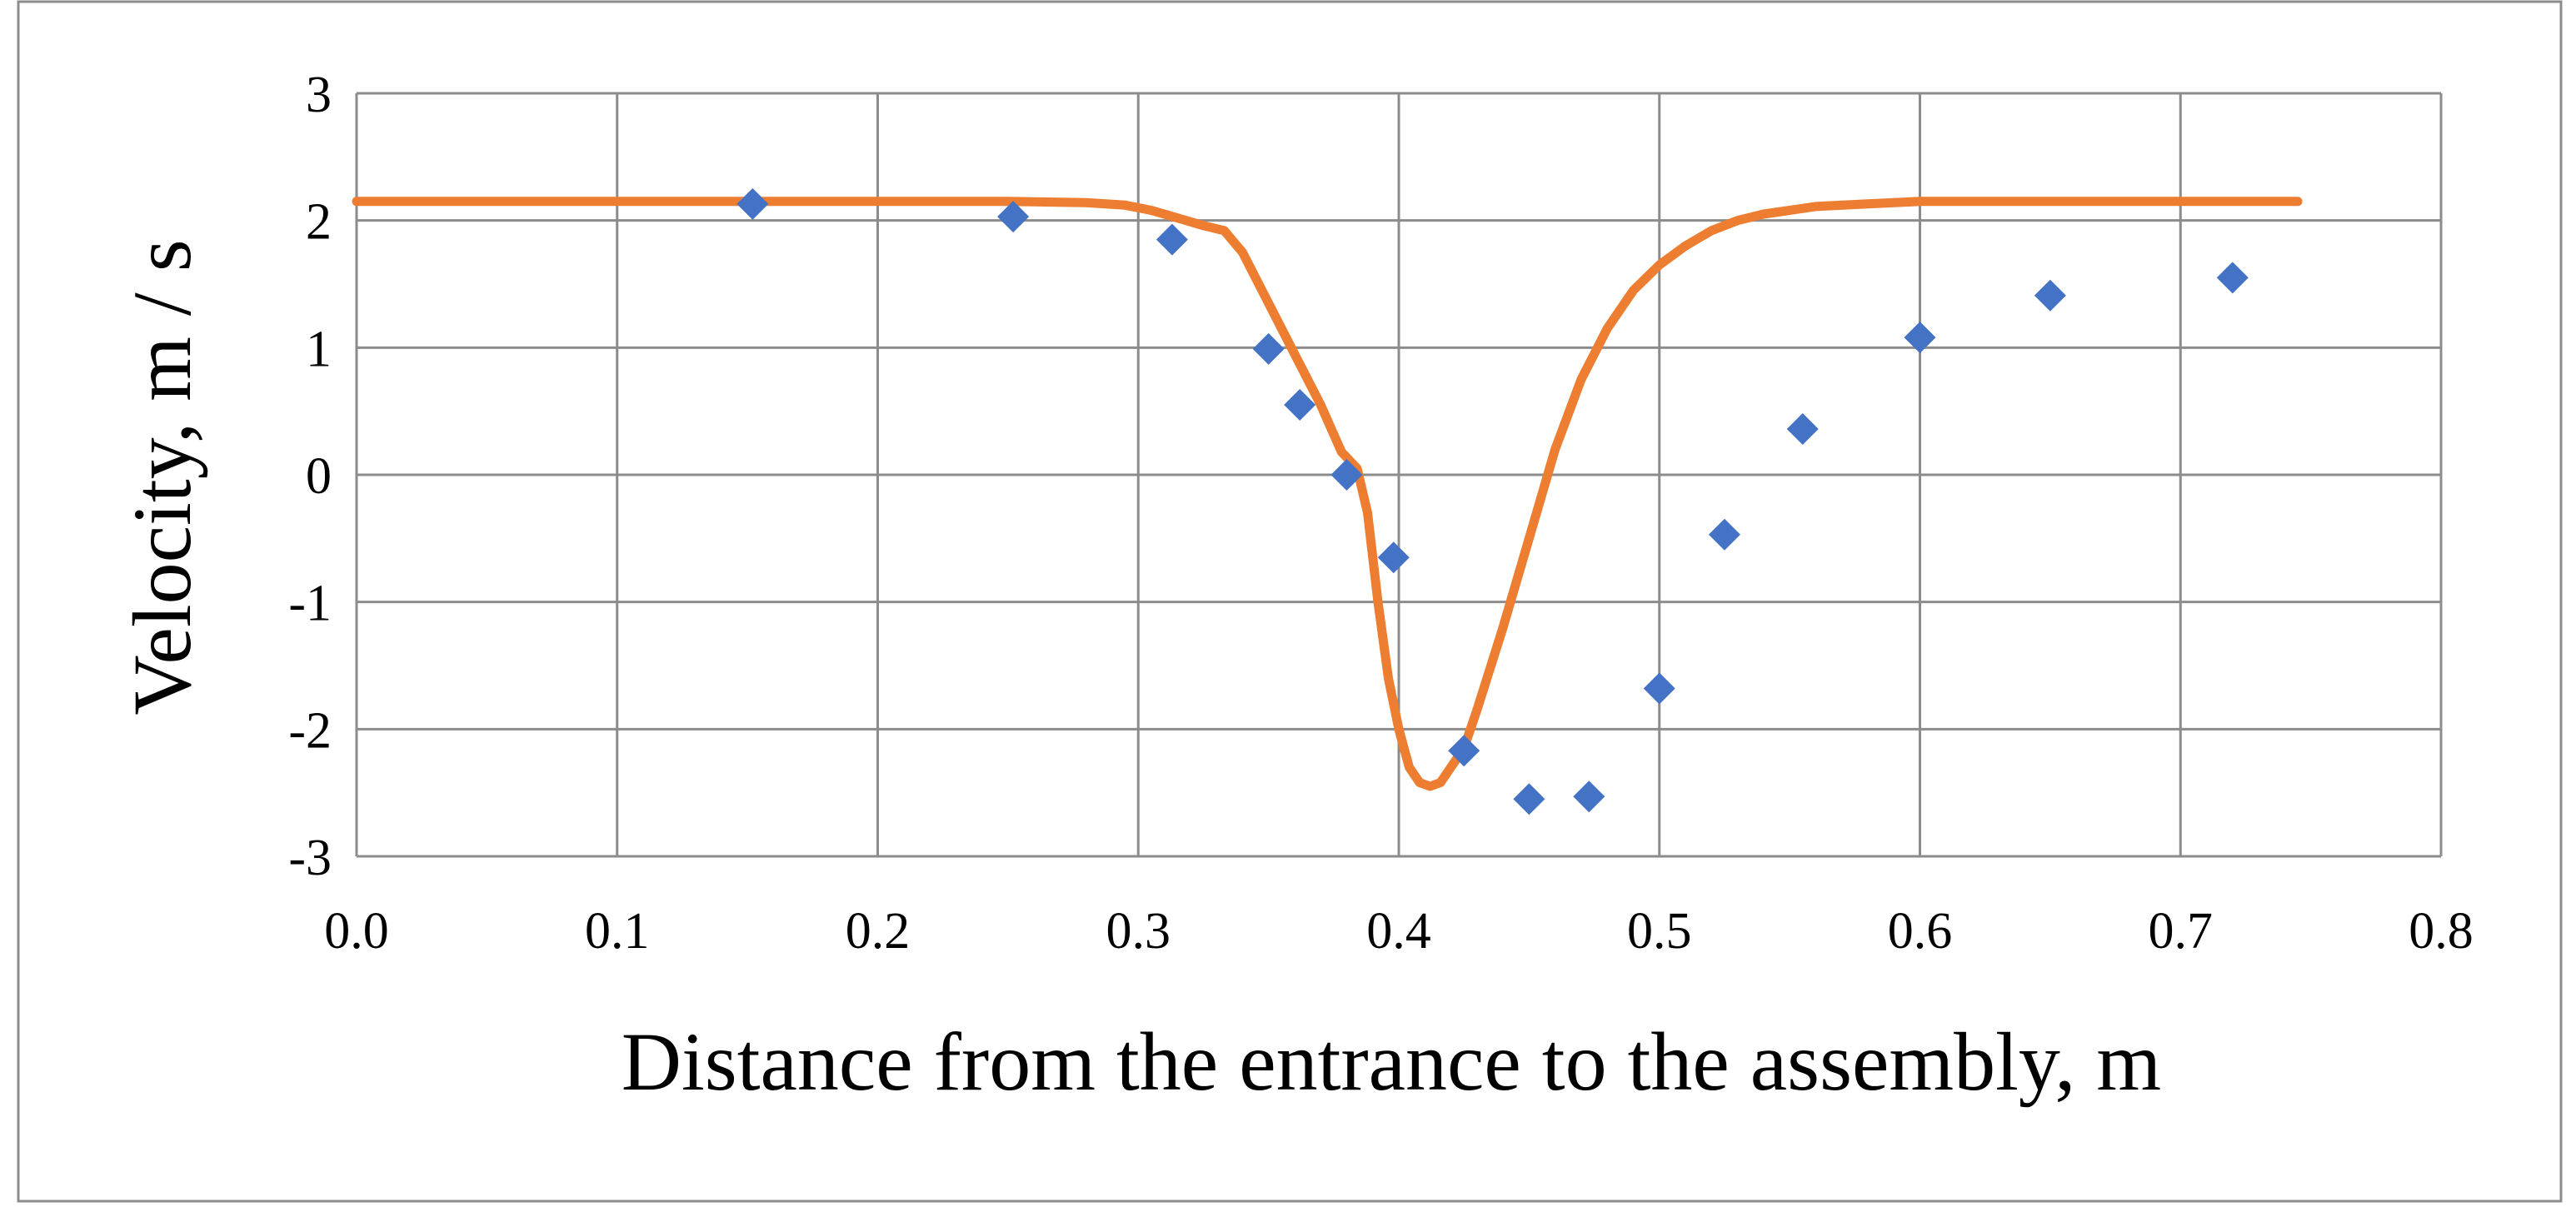  I want to click on y-axis-title: Velocity, m / s, so click(162, 477).